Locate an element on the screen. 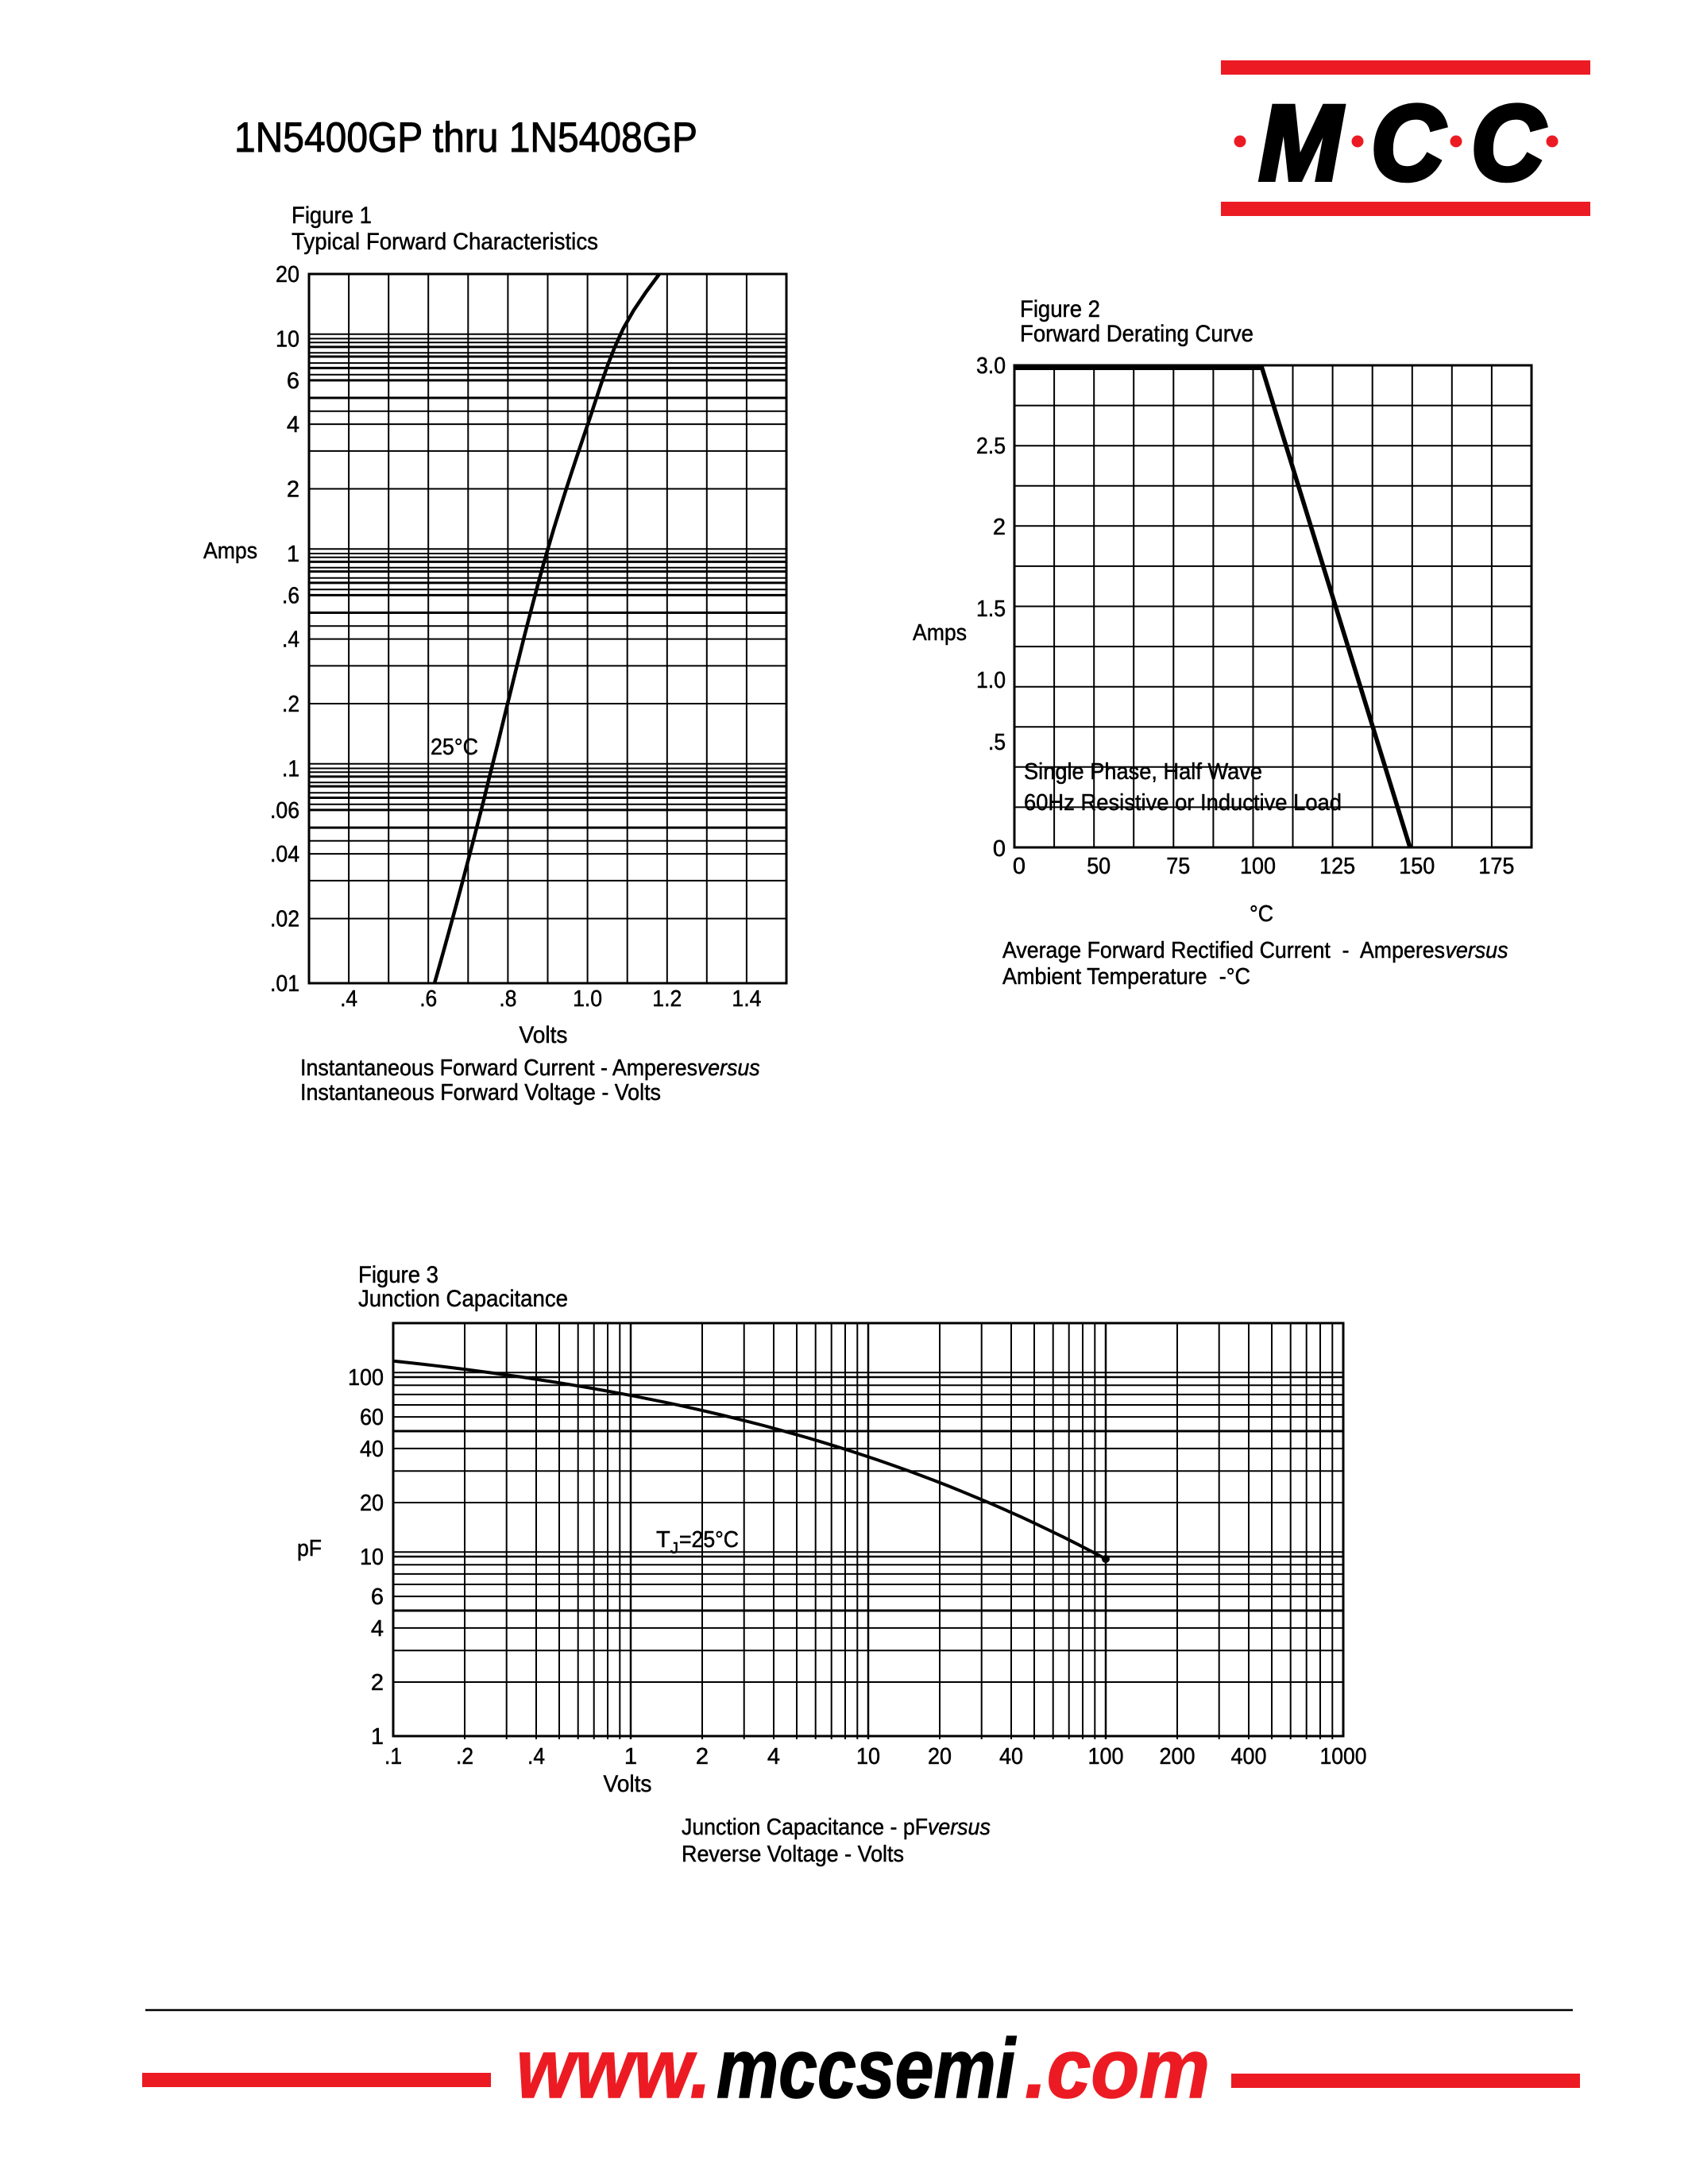  svg-text: 175 is located at coordinates (1496, 867).